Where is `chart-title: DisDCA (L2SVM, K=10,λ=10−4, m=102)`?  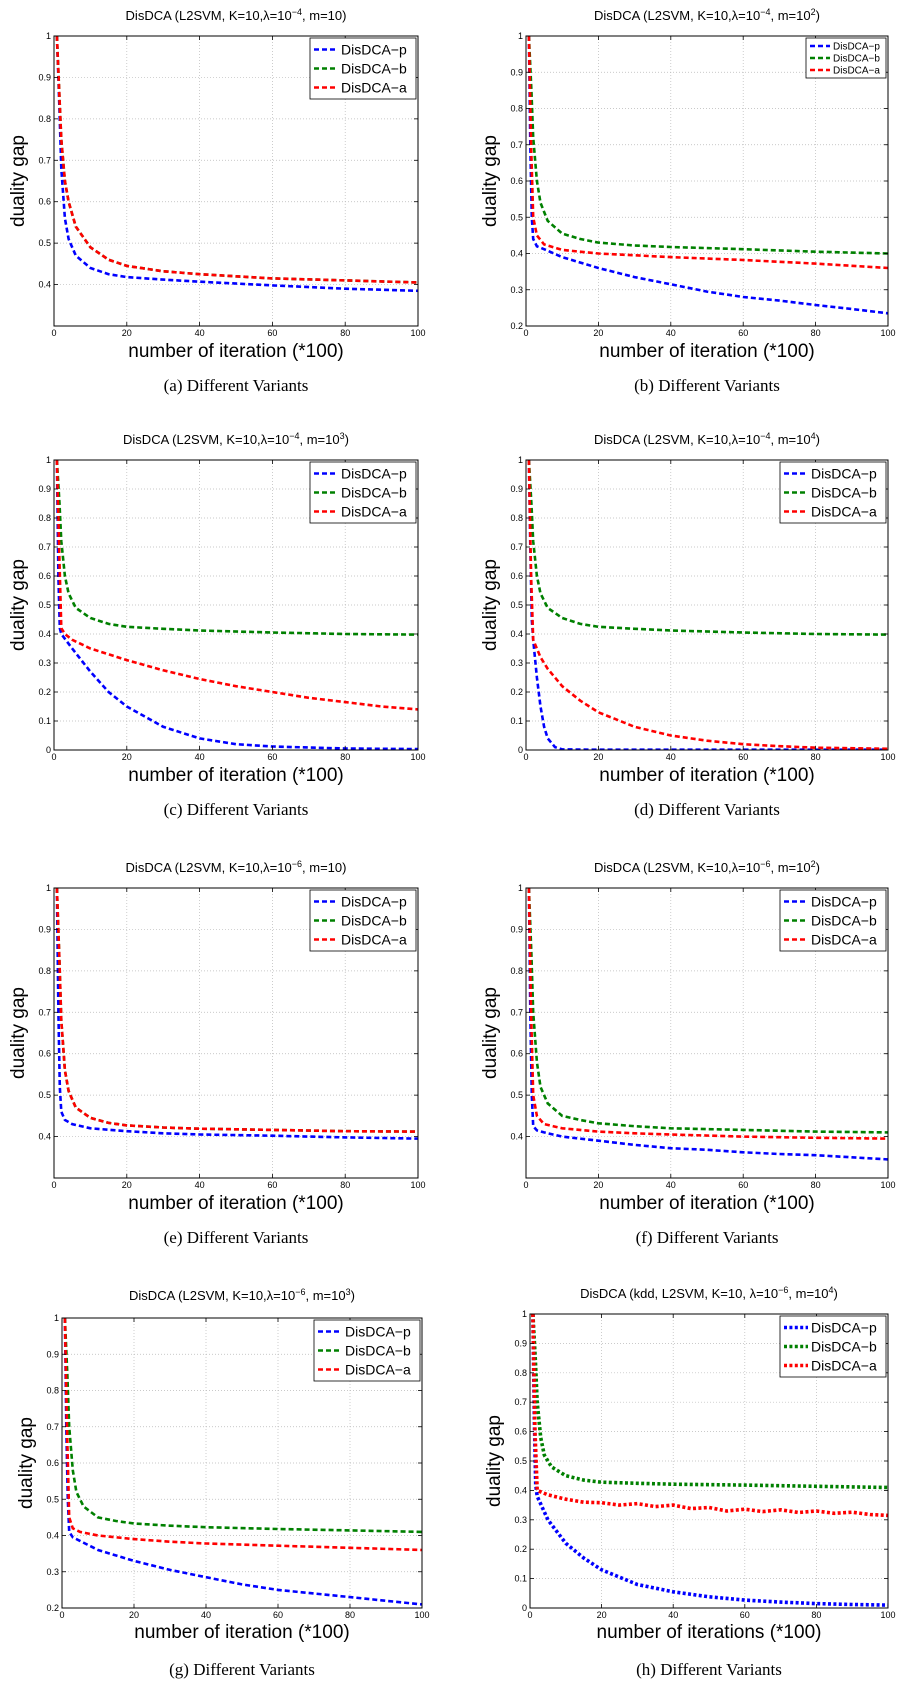 chart-title: DisDCA (L2SVM, K=10,λ=10−4, m=102) is located at coordinates (707, 15).